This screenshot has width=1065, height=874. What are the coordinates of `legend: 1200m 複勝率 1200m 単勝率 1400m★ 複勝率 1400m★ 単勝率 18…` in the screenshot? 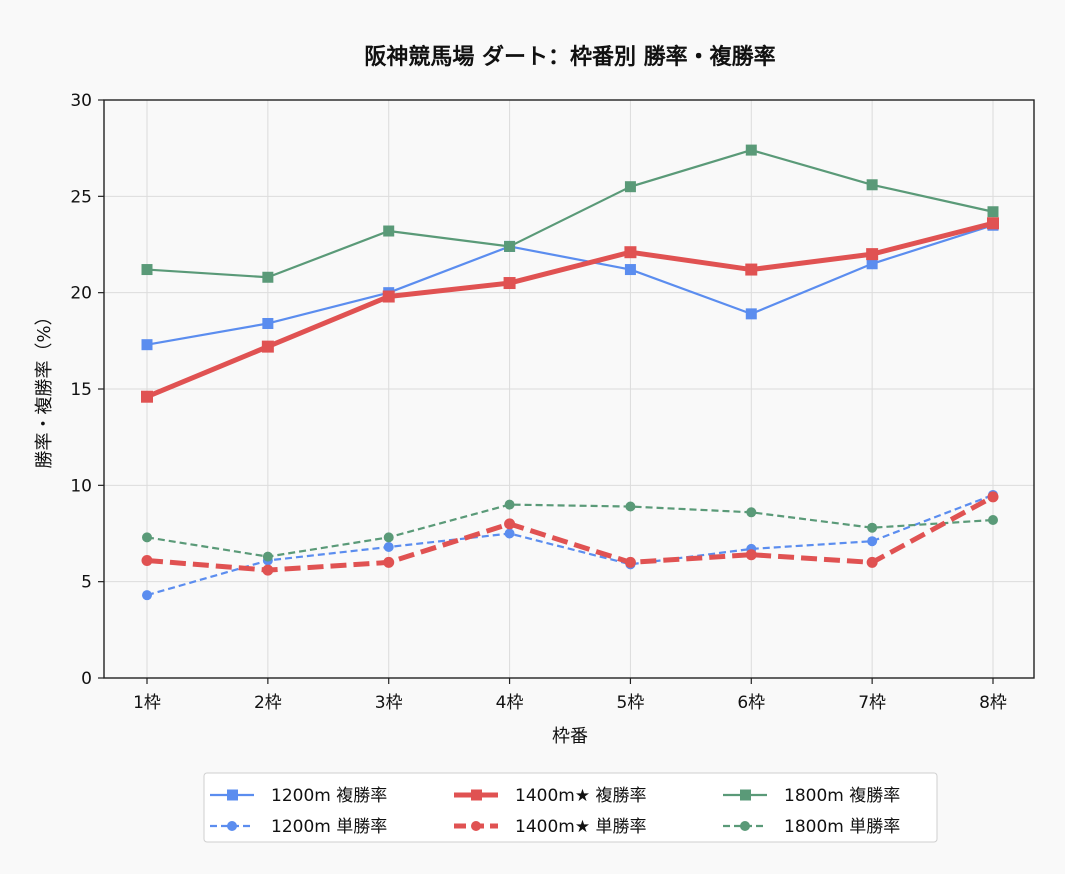 It's located at (570, 807).